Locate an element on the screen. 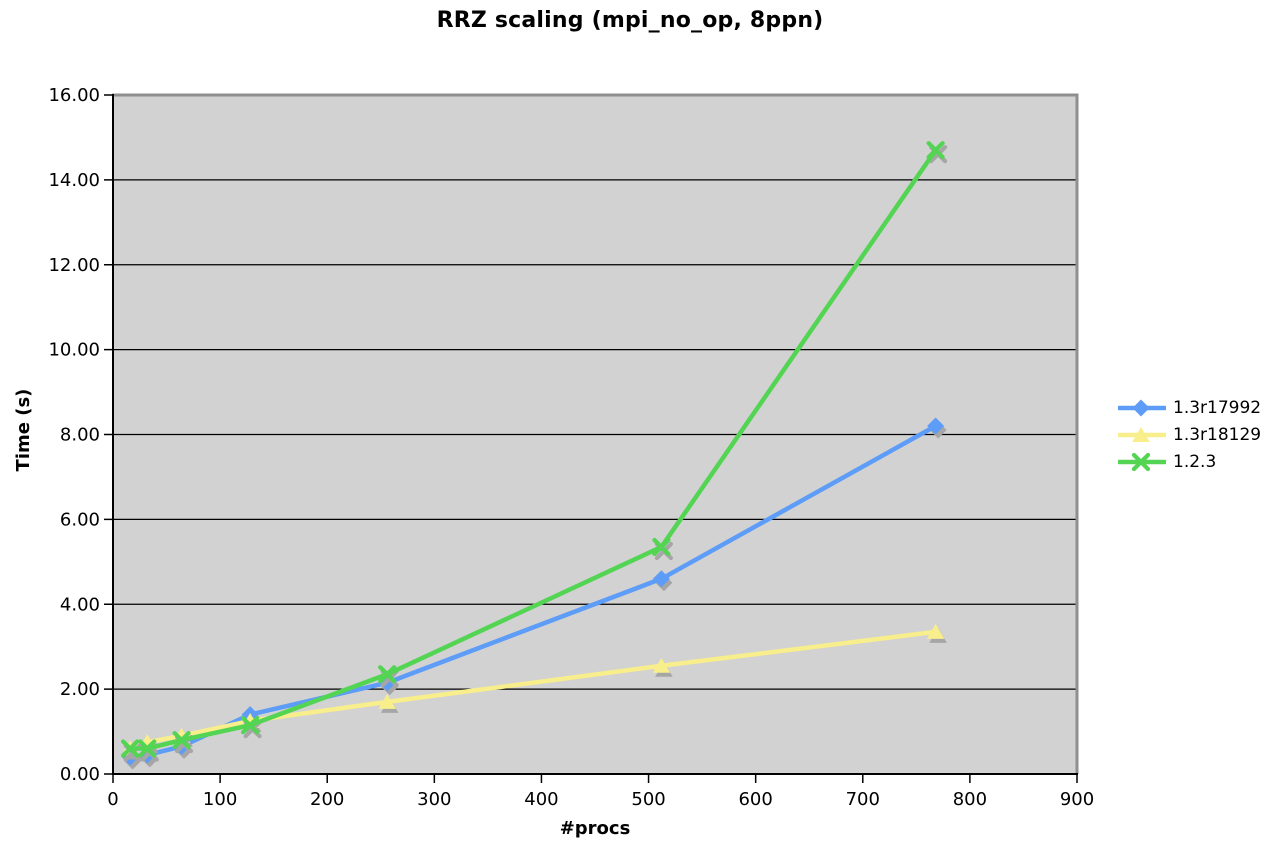 Image resolution: width=1281 pixels, height=855 pixels. legend: 1.3r17992 1.3r18129 1.2.3 is located at coordinates (1189, 439).